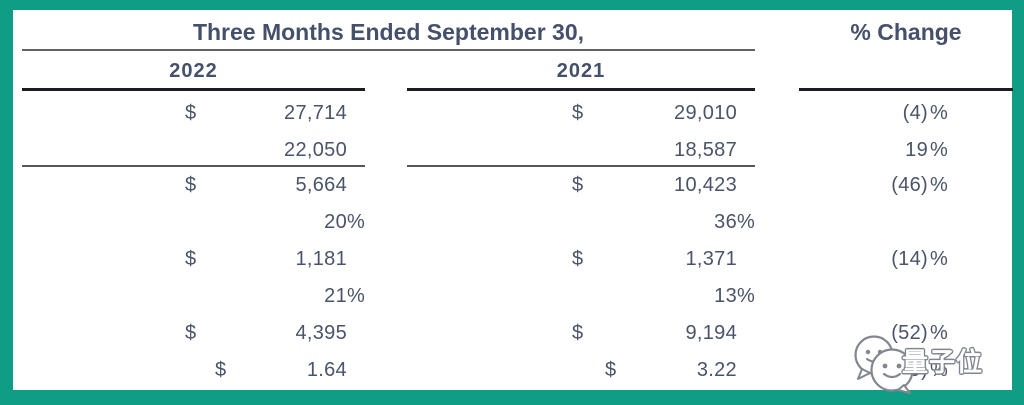 Image resolution: width=1024 pixels, height=405 pixels. I want to click on value: 19, so click(916, 150).